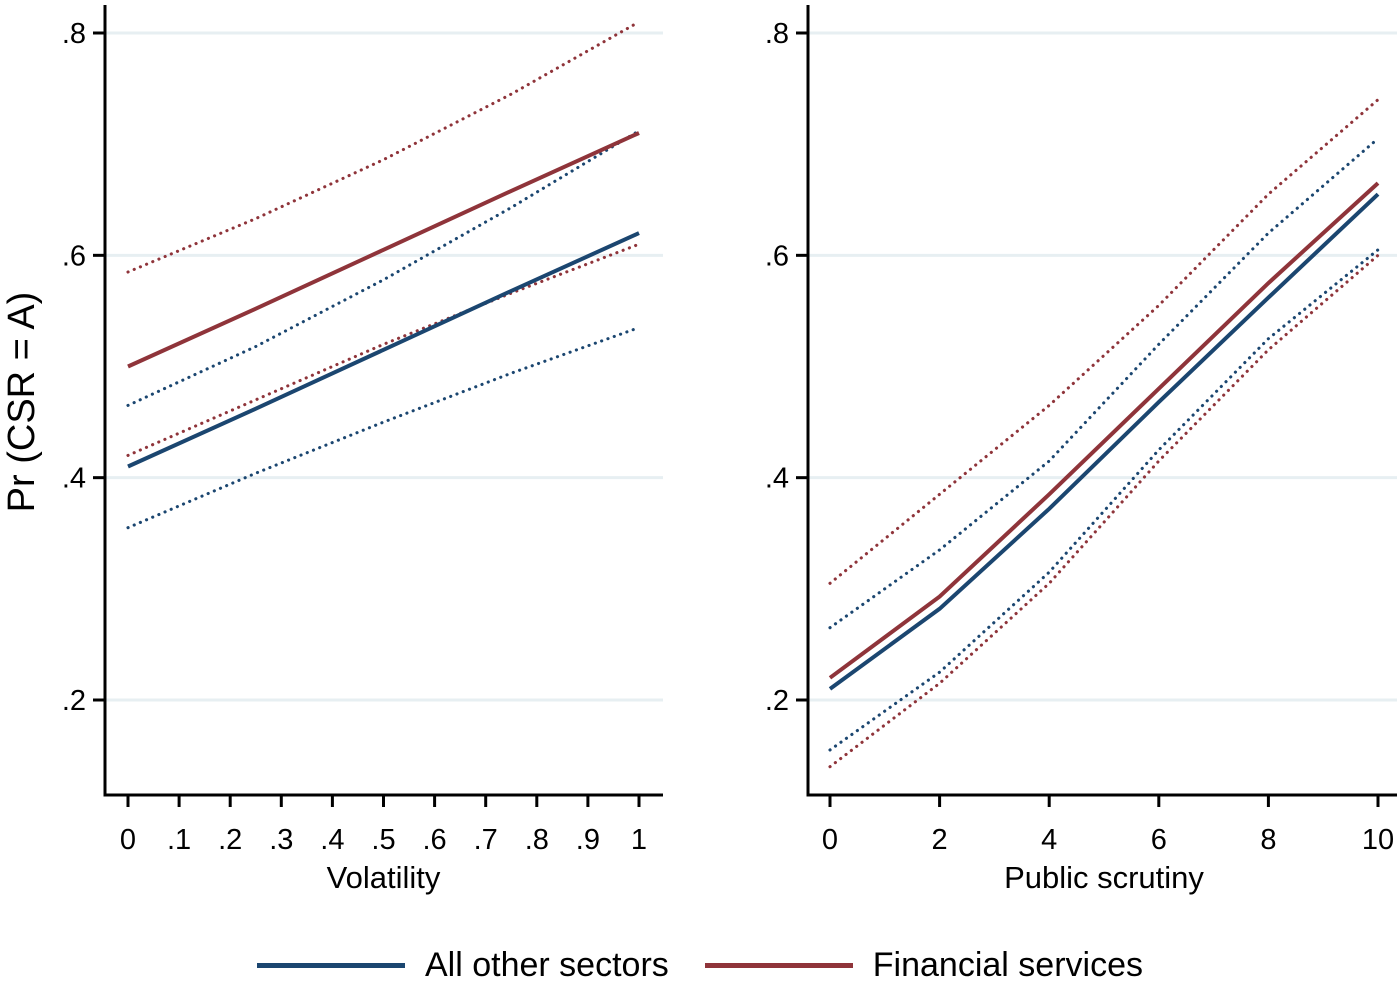 The width and height of the screenshot is (1400, 998). Describe the element at coordinates (383, 428) in the screenshot. I see `series-line-all-other-sectors-95-ci-lower` at that location.